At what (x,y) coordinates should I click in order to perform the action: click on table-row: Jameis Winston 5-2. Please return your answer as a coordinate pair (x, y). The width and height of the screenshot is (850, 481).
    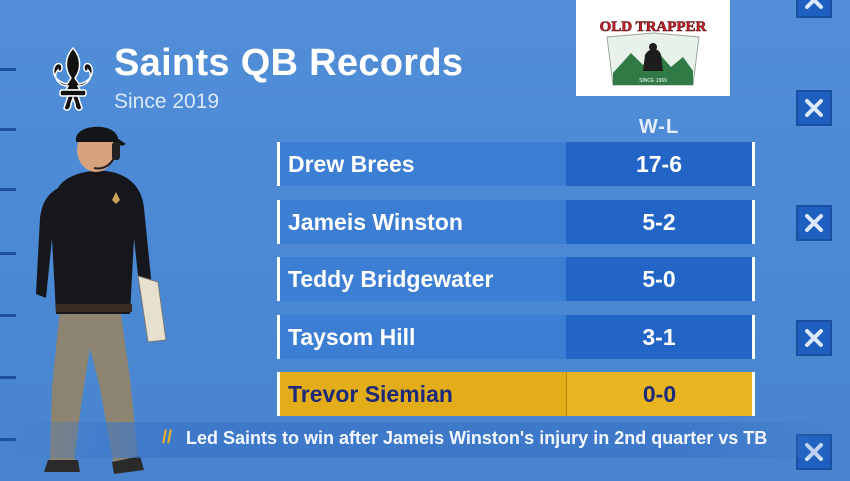
    Looking at the image, I should click on (516, 222).